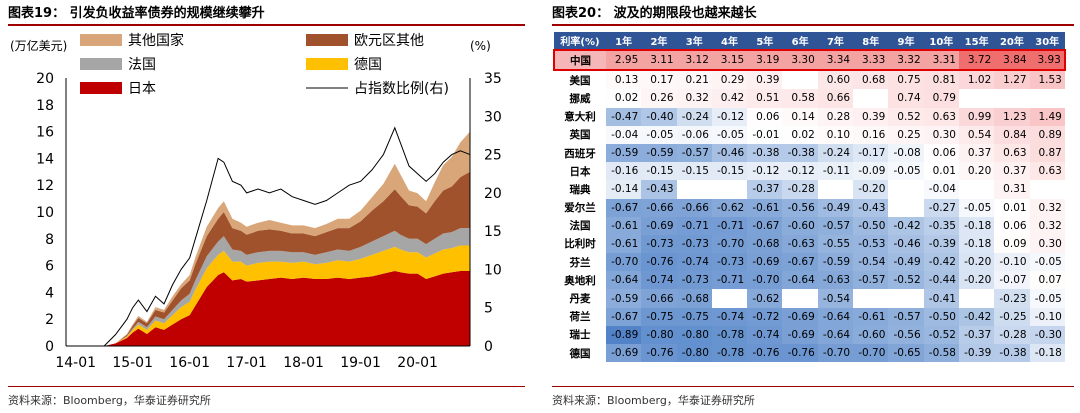 Image resolution: width=1080 pixels, height=413 pixels. Describe the element at coordinates (694, 116) in the screenshot. I see `heatmap-cell: -0.24` at that location.